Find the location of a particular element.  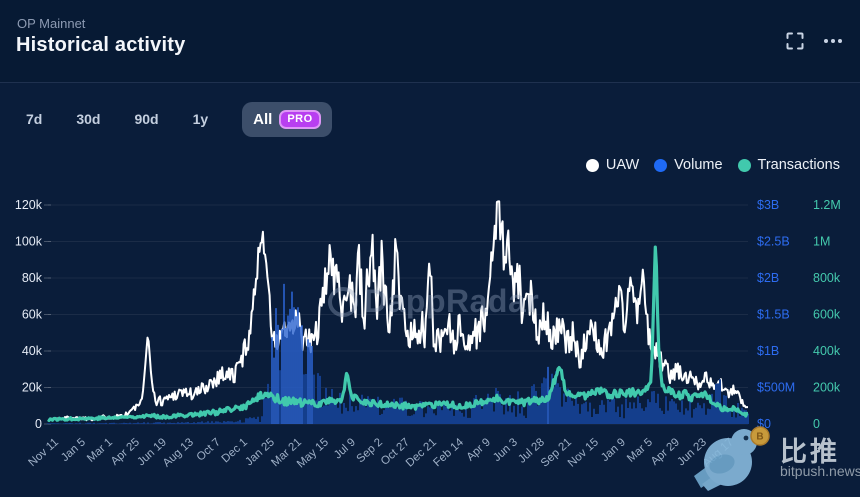

y-axis-label-uaw: 60k is located at coordinates (32, 315).